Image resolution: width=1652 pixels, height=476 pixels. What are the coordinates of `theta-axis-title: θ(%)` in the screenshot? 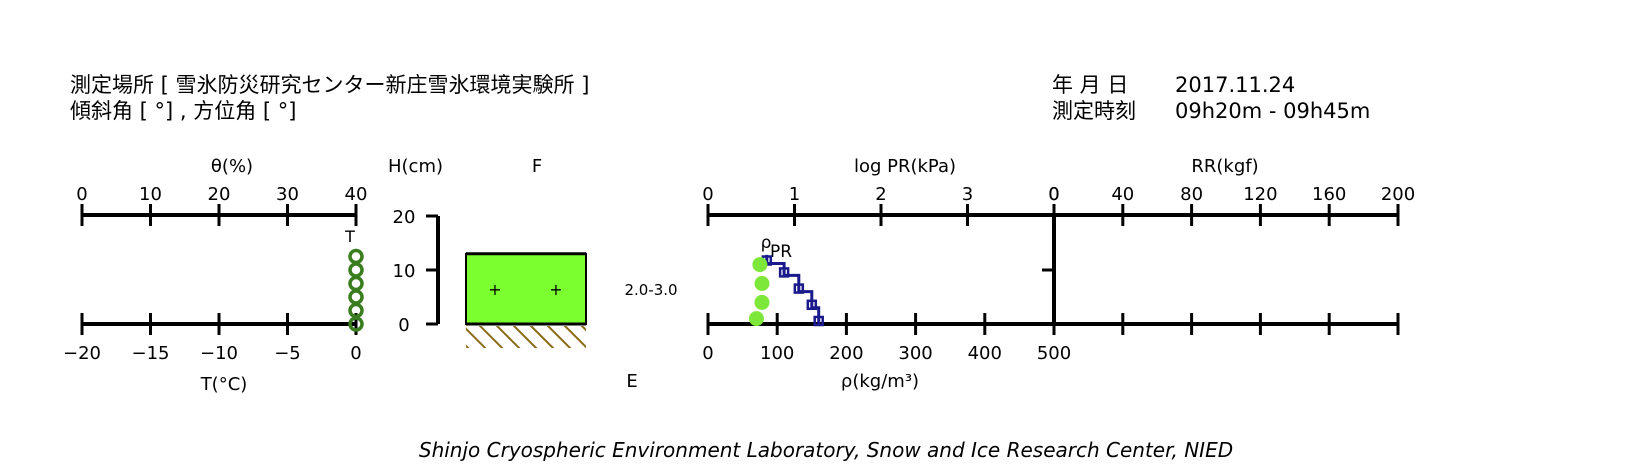 It's located at (232, 166).